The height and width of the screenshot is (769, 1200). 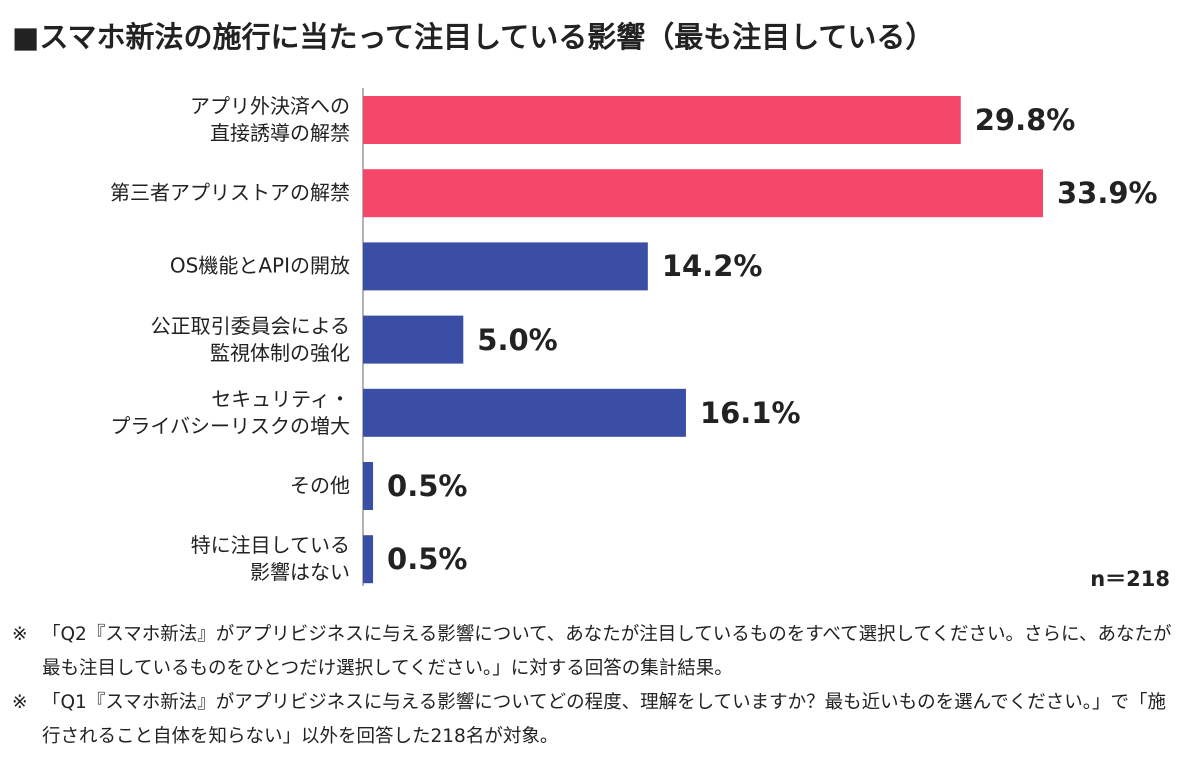 What do you see at coordinates (259, 265) in the screenshot?
I see `category-label: OS機能とAPIの開放` at bounding box center [259, 265].